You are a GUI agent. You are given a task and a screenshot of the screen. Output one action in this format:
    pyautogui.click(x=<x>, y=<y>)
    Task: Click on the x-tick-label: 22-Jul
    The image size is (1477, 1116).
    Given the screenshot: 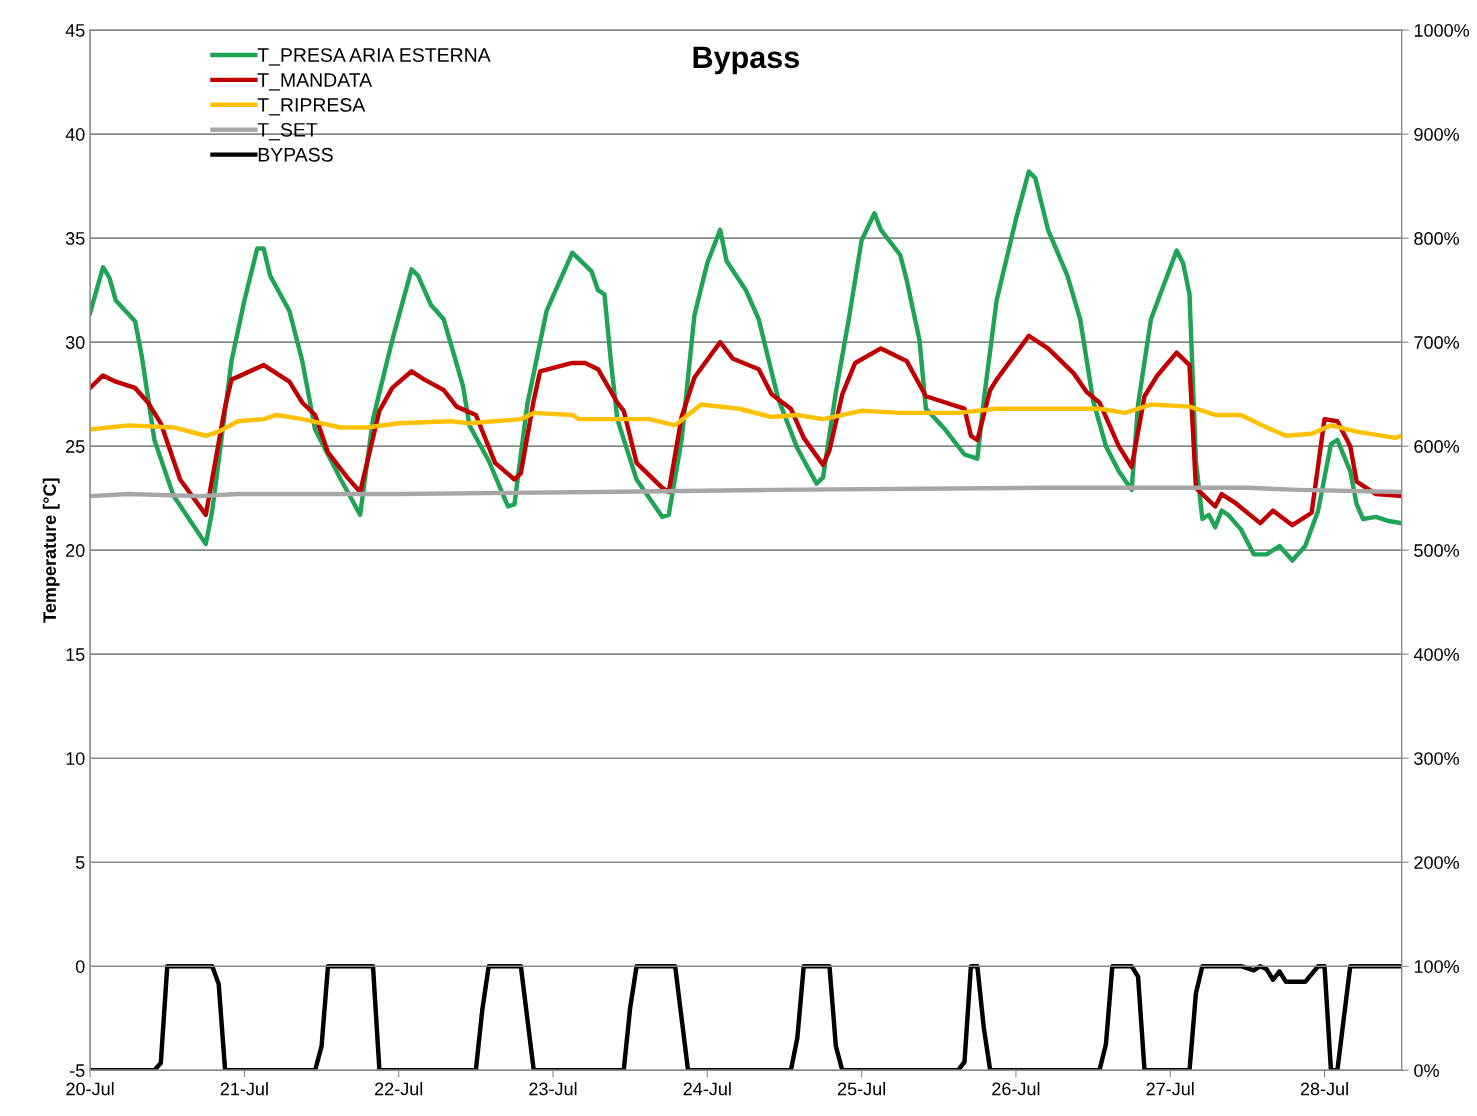 What is the action you would take?
    pyautogui.click(x=399, y=1089)
    